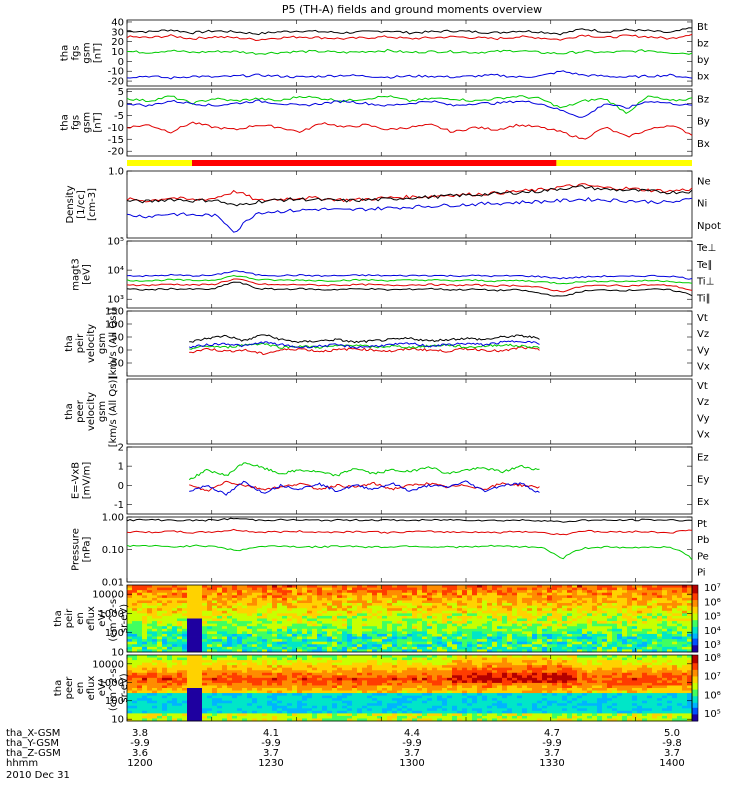 The height and width of the screenshot is (800, 750). Describe the element at coordinates (695, 646) in the screenshot. I see `colorbar-step` at that location.